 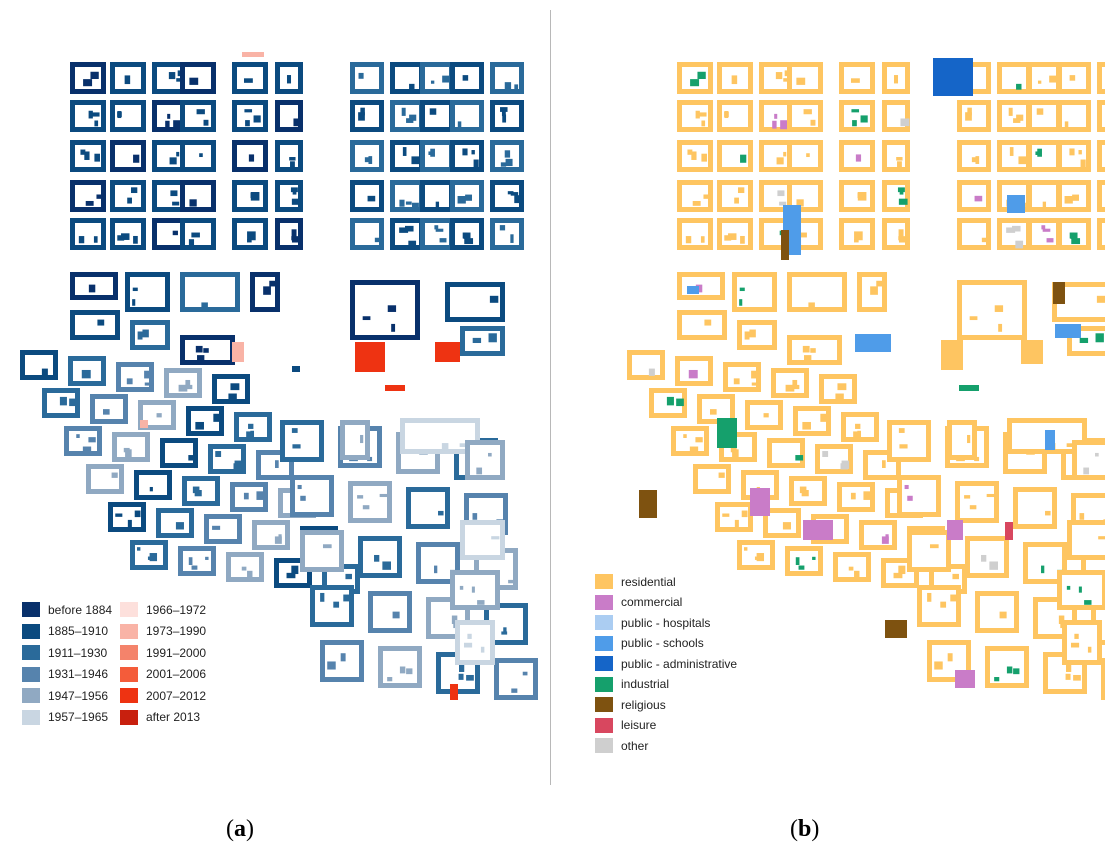 I want to click on legend-item: before 1884, so click(x=67, y=609).